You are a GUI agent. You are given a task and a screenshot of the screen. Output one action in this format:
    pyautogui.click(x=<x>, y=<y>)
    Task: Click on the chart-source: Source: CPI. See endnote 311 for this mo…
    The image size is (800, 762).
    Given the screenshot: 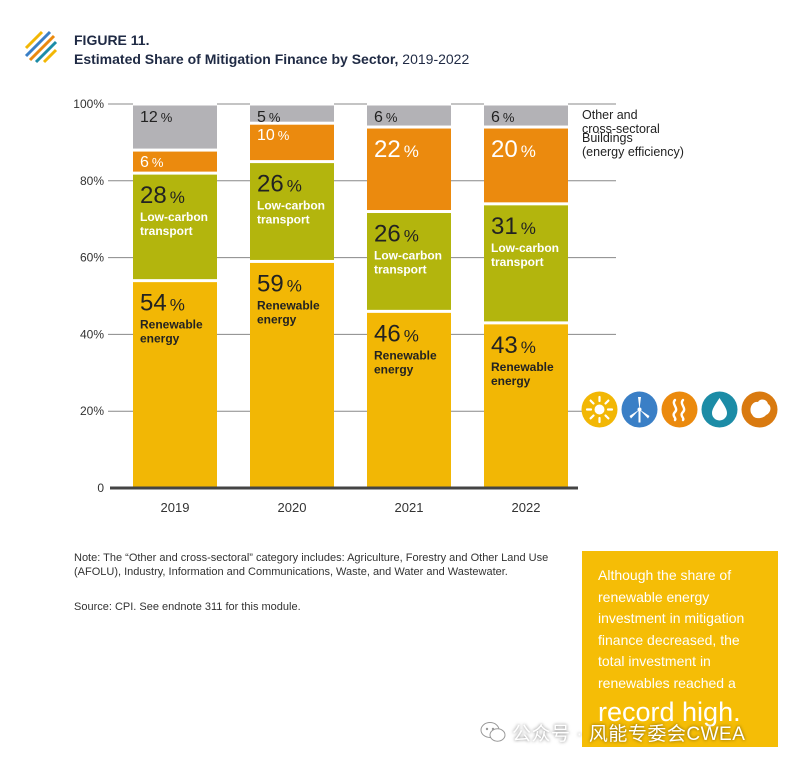 What is the action you would take?
    pyautogui.click(x=187, y=607)
    